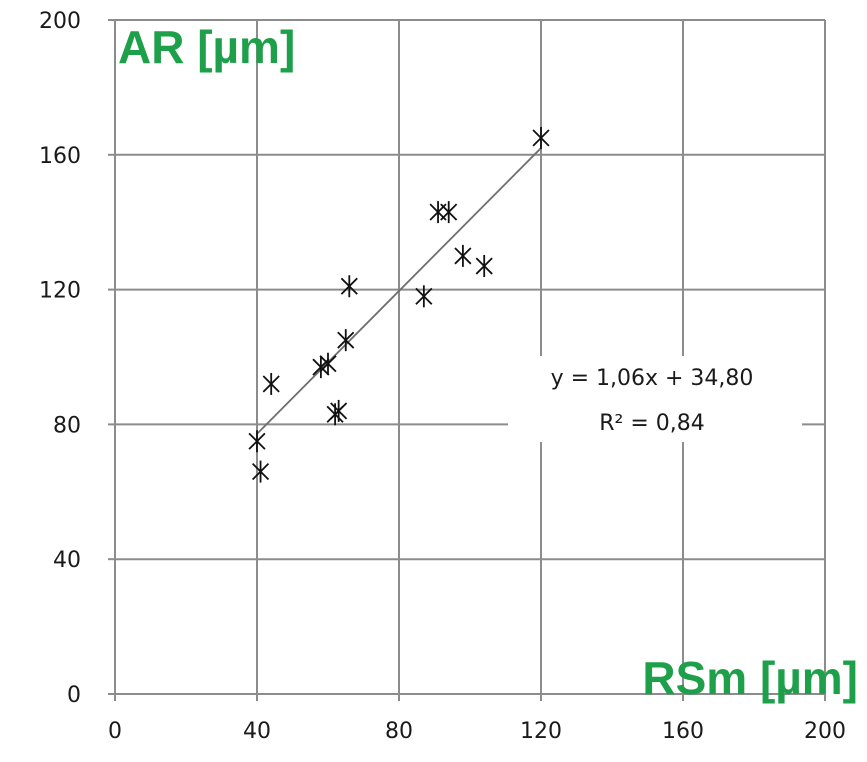 This screenshot has height=762, width=867. I want to click on y-tick-label: 40, so click(67, 560).